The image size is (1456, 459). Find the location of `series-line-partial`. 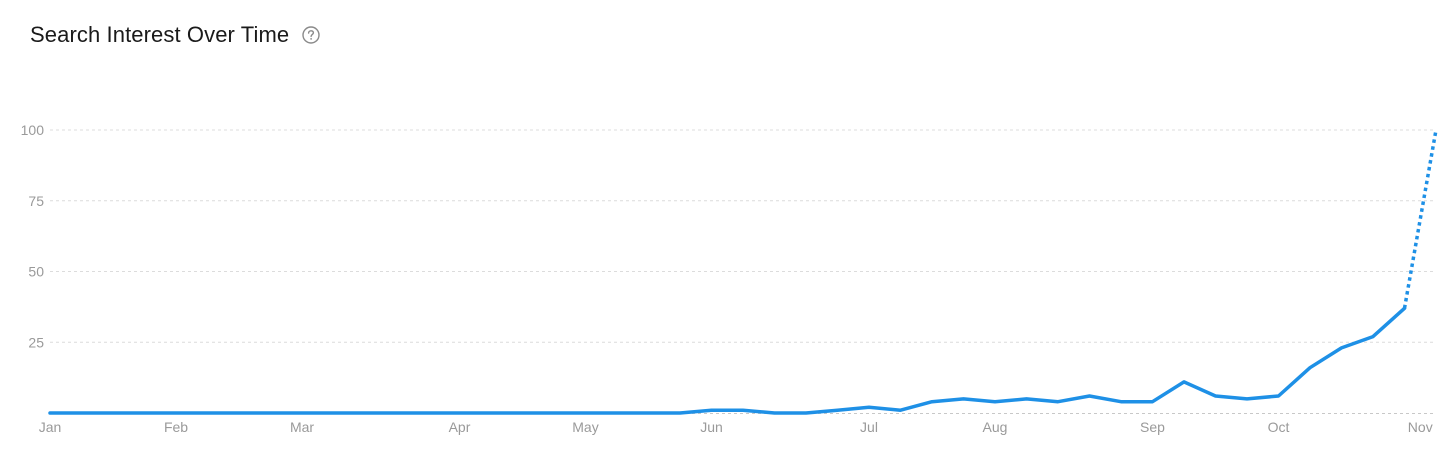

series-line-partial is located at coordinates (1420, 219).